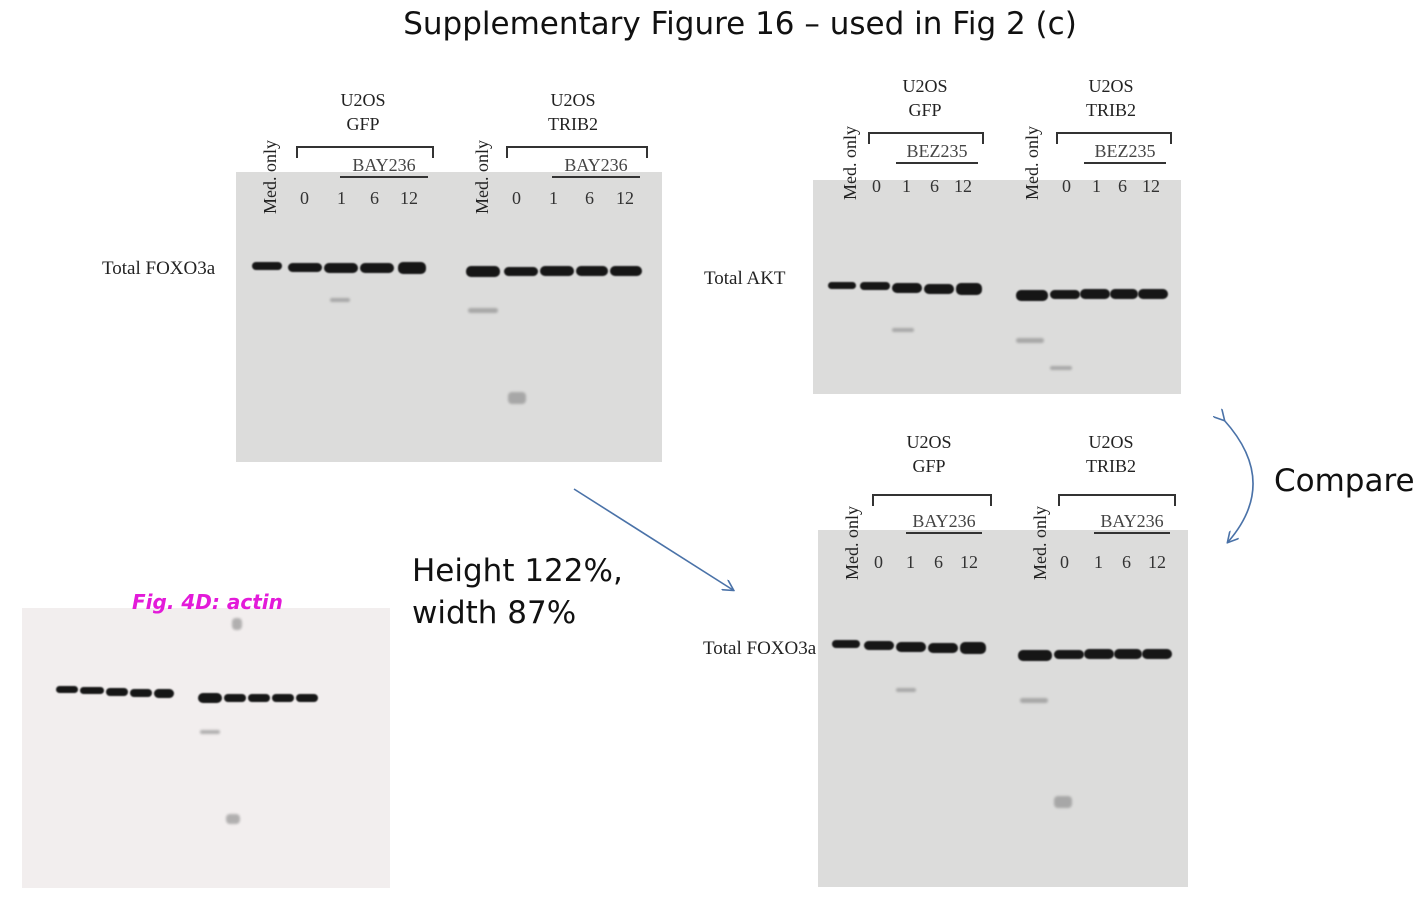  I want to click on compare-arrow, so click(1239, 481).